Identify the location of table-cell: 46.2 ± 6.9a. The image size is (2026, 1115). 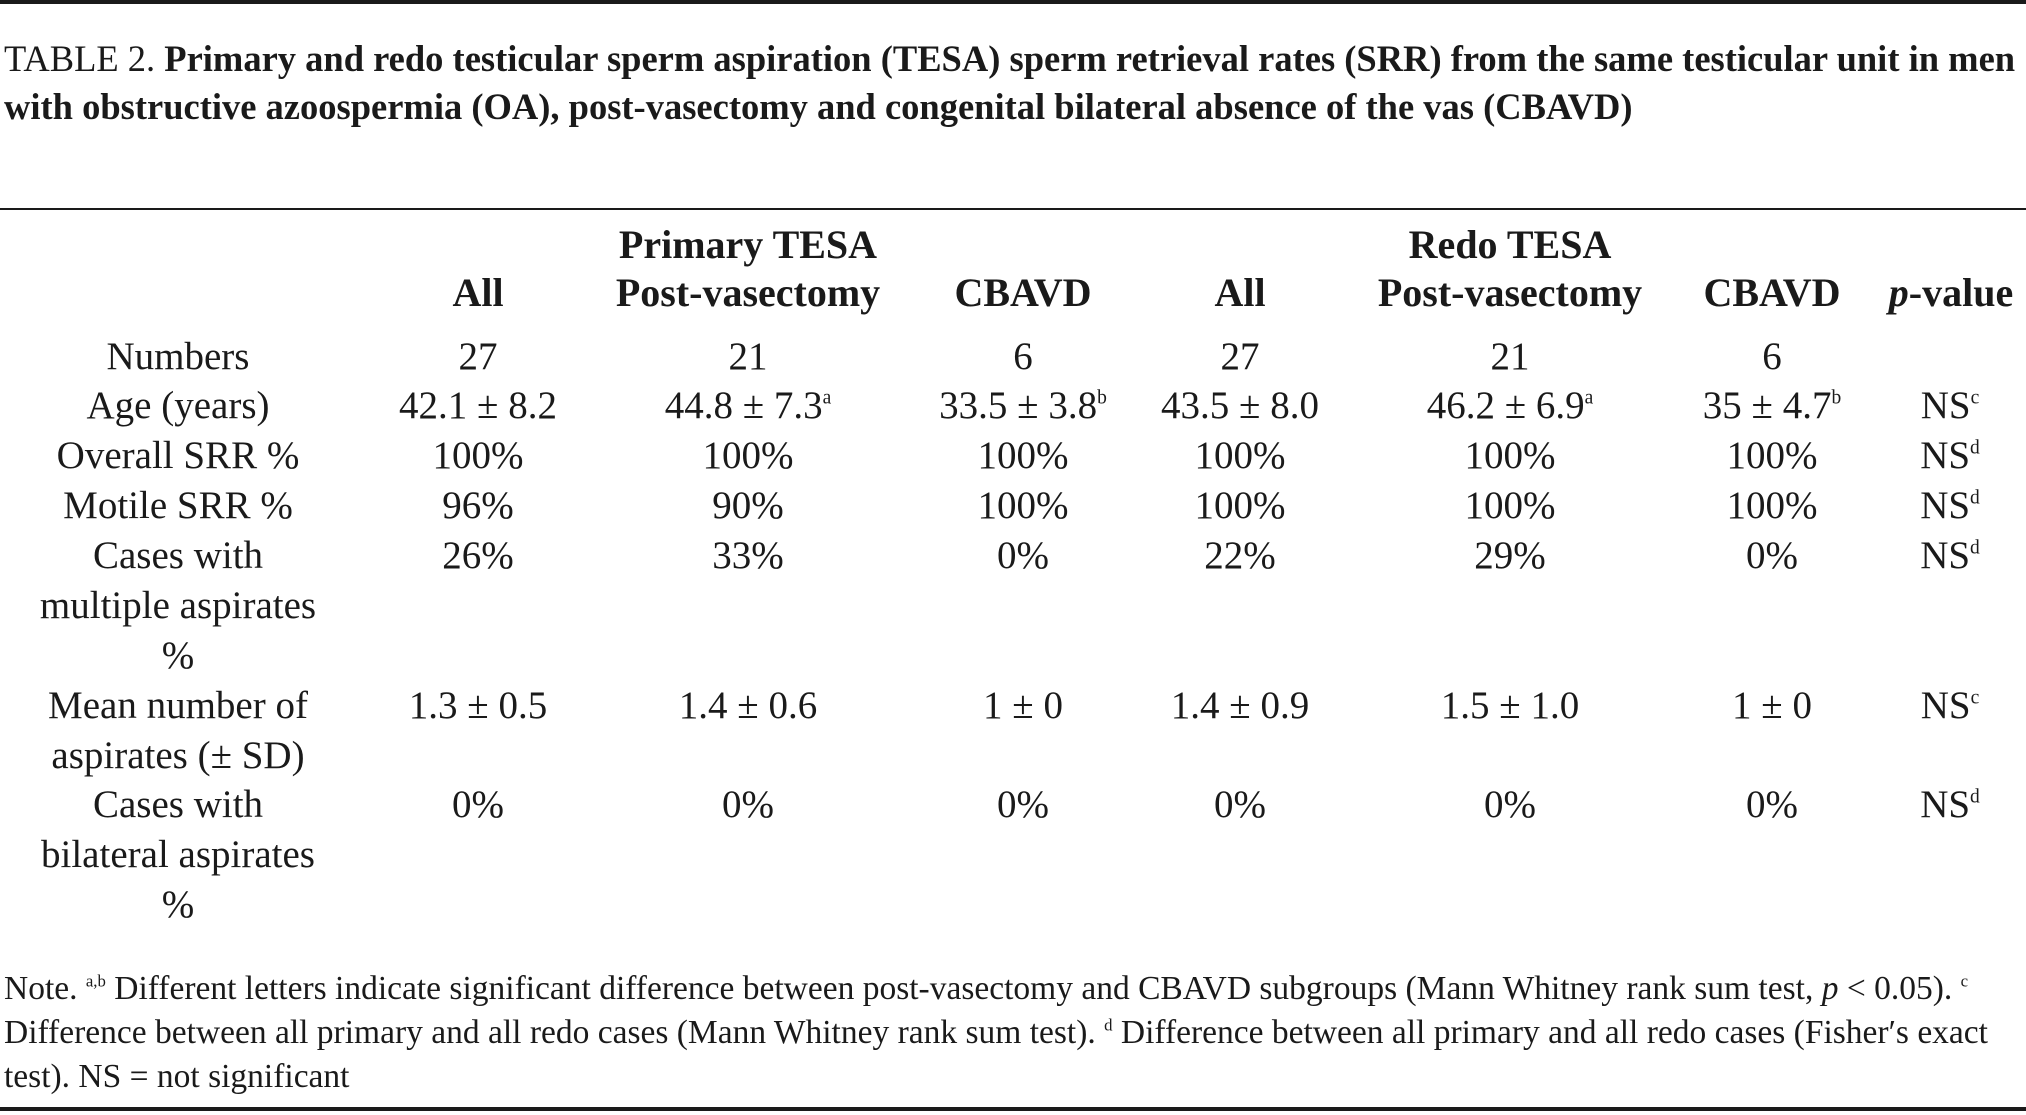
(1510, 406).